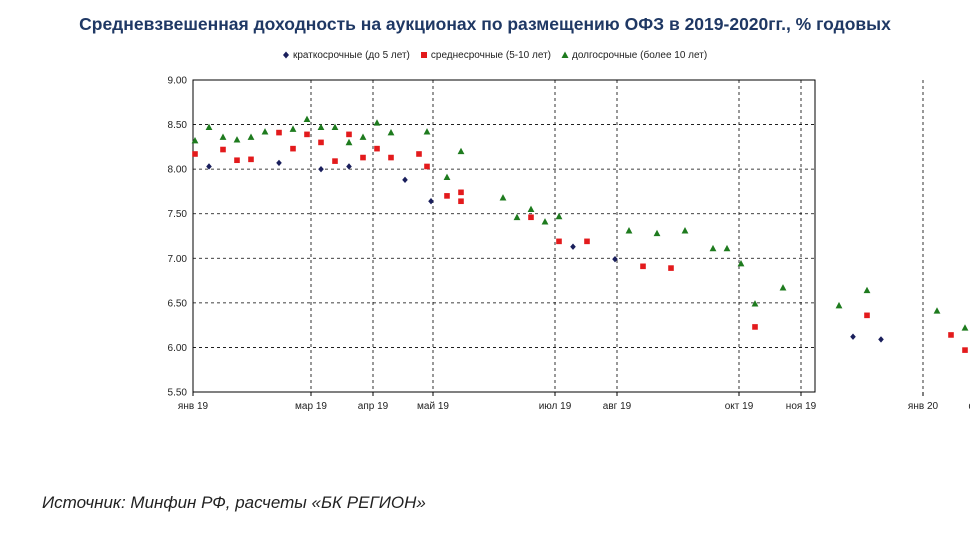  I want to click on y-tick-label: 7.50, so click(178, 214).